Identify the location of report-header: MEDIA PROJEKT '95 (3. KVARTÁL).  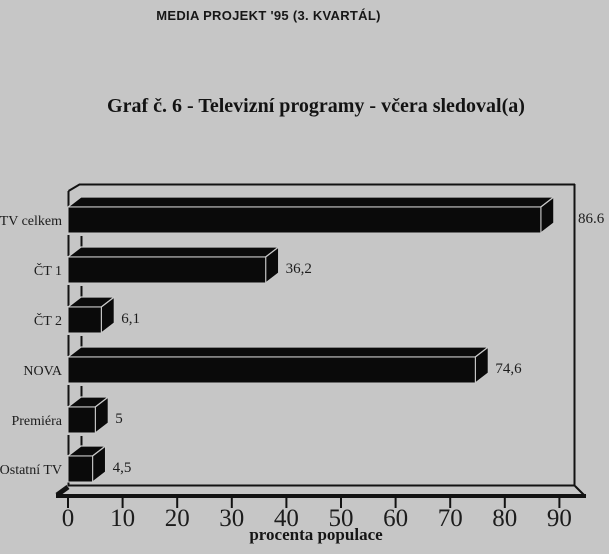
(268, 15).